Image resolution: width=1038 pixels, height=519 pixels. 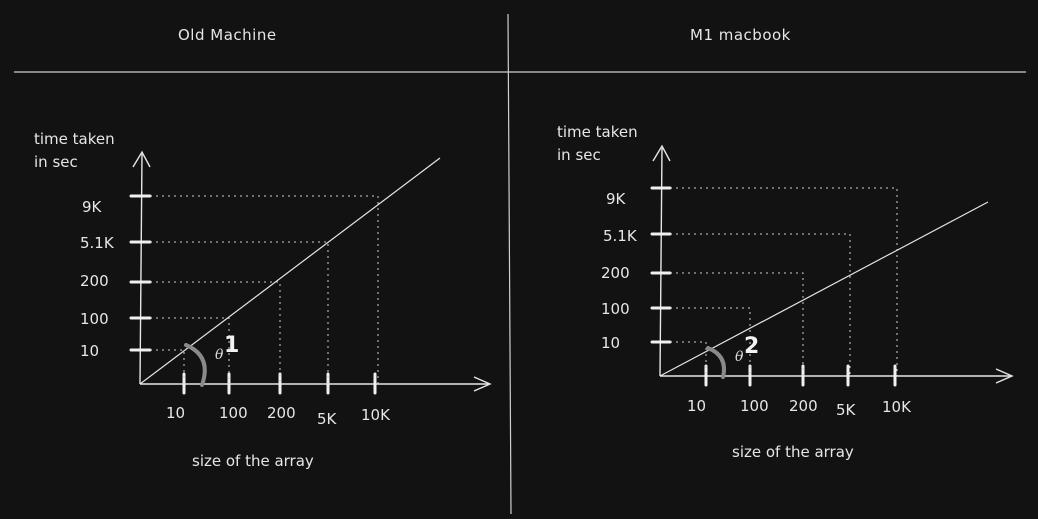 What do you see at coordinates (227, 35) in the screenshot?
I see `panel-title-old-machine: Old Machine` at bounding box center [227, 35].